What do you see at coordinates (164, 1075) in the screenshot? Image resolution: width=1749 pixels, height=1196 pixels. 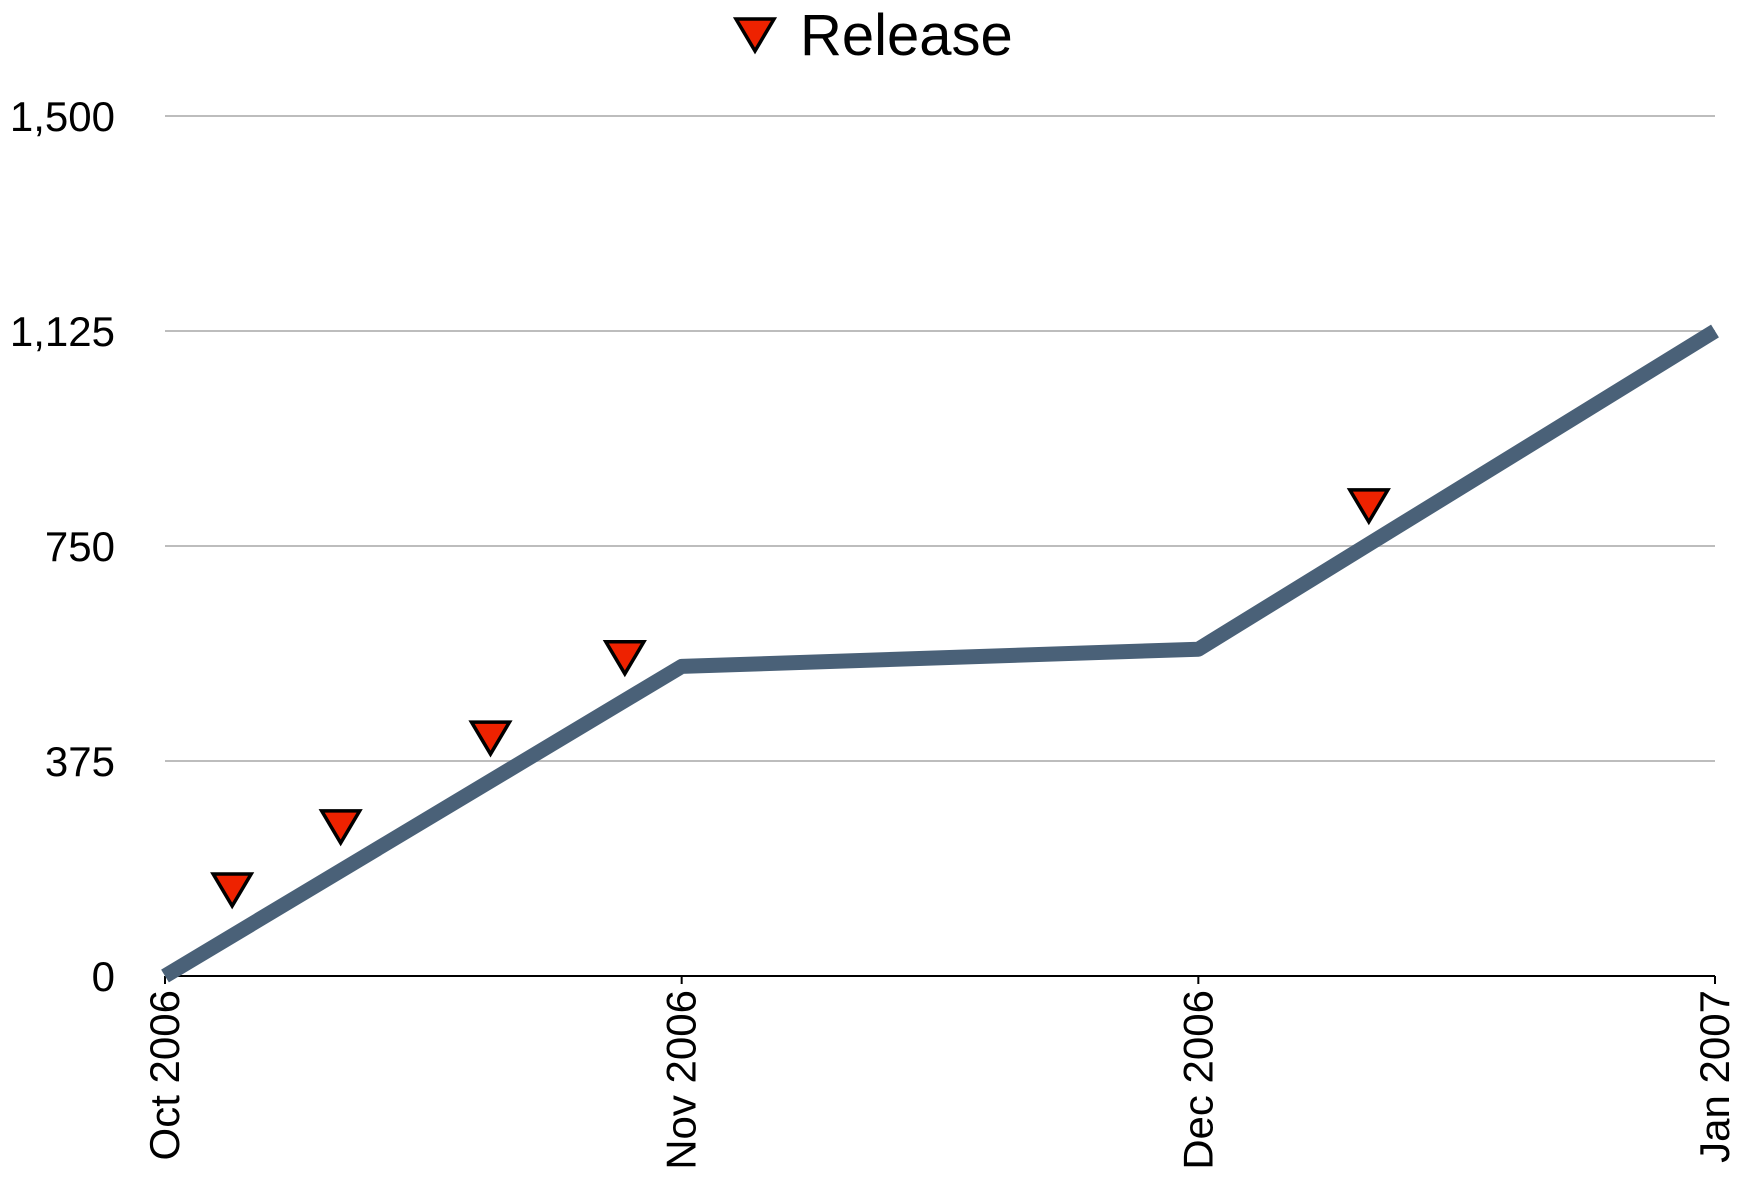 I see `x-tick-label: Oct 2006` at bounding box center [164, 1075].